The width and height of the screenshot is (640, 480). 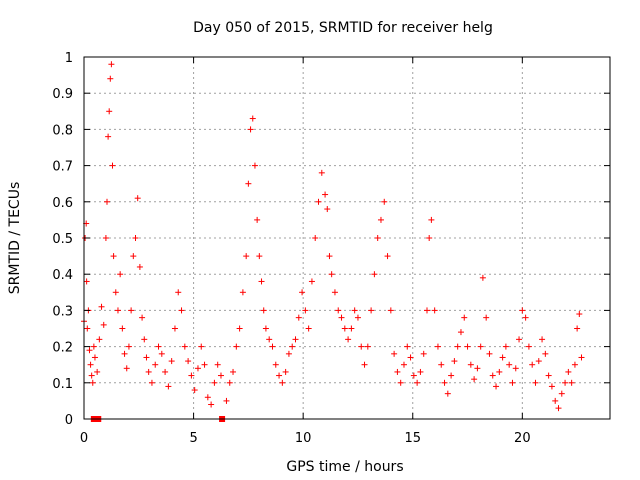 What do you see at coordinates (62, 239) in the screenshot?
I see `y-tick-label: 0.5` at bounding box center [62, 239].